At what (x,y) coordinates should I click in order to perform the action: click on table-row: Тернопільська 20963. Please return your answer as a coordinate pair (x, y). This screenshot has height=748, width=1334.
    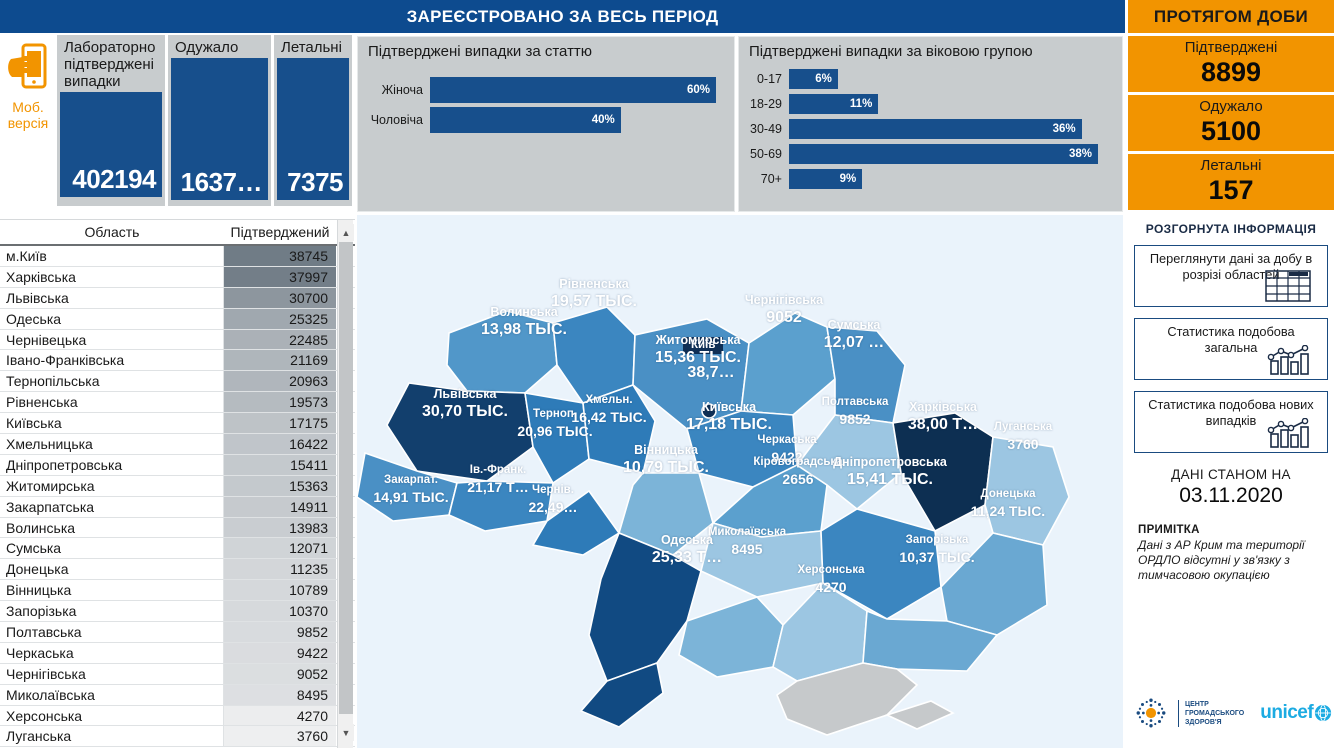
    Looking at the image, I should click on (177, 382).